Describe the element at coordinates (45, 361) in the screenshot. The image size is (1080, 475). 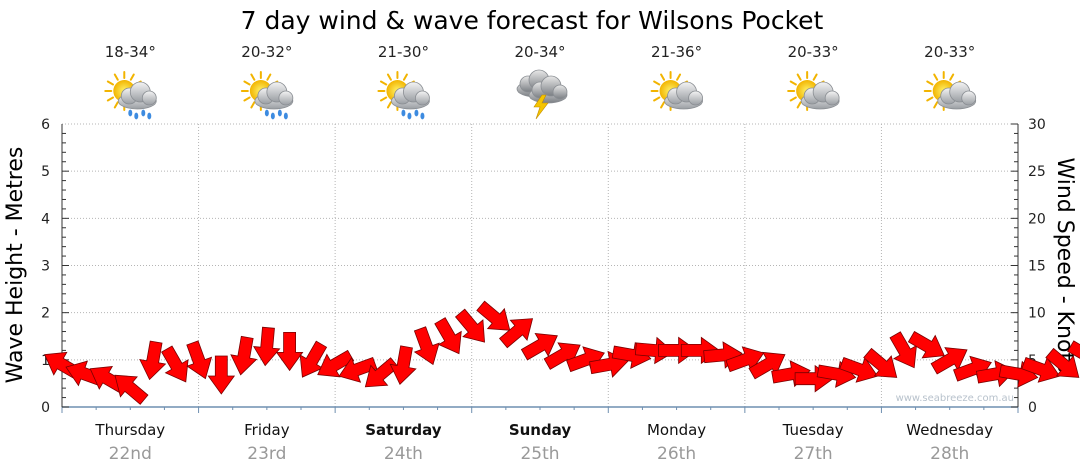
I see `left-tick-label: 1` at that location.